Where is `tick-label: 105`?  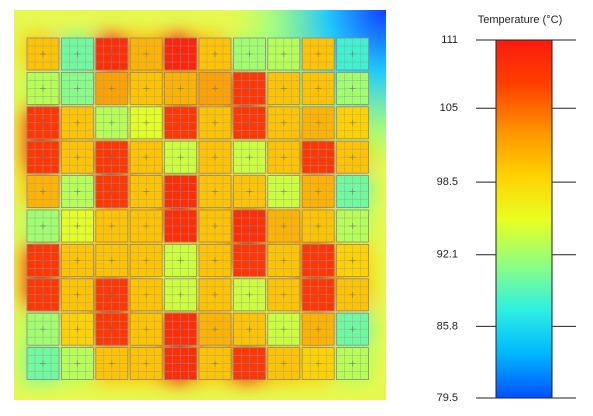 tick-label: 105 is located at coordinates (449, 108).